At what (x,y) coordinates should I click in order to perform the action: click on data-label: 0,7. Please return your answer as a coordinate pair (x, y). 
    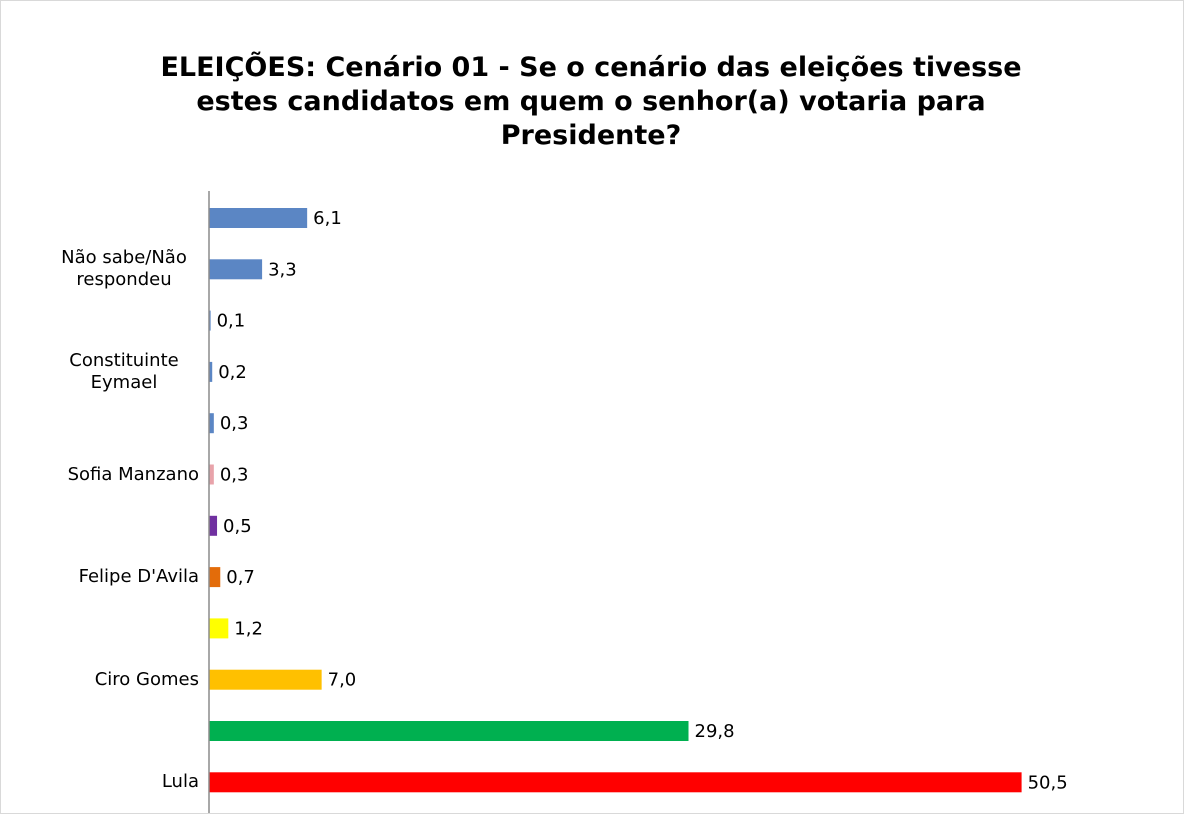
    Looking at the image, I should click on (240, 577).